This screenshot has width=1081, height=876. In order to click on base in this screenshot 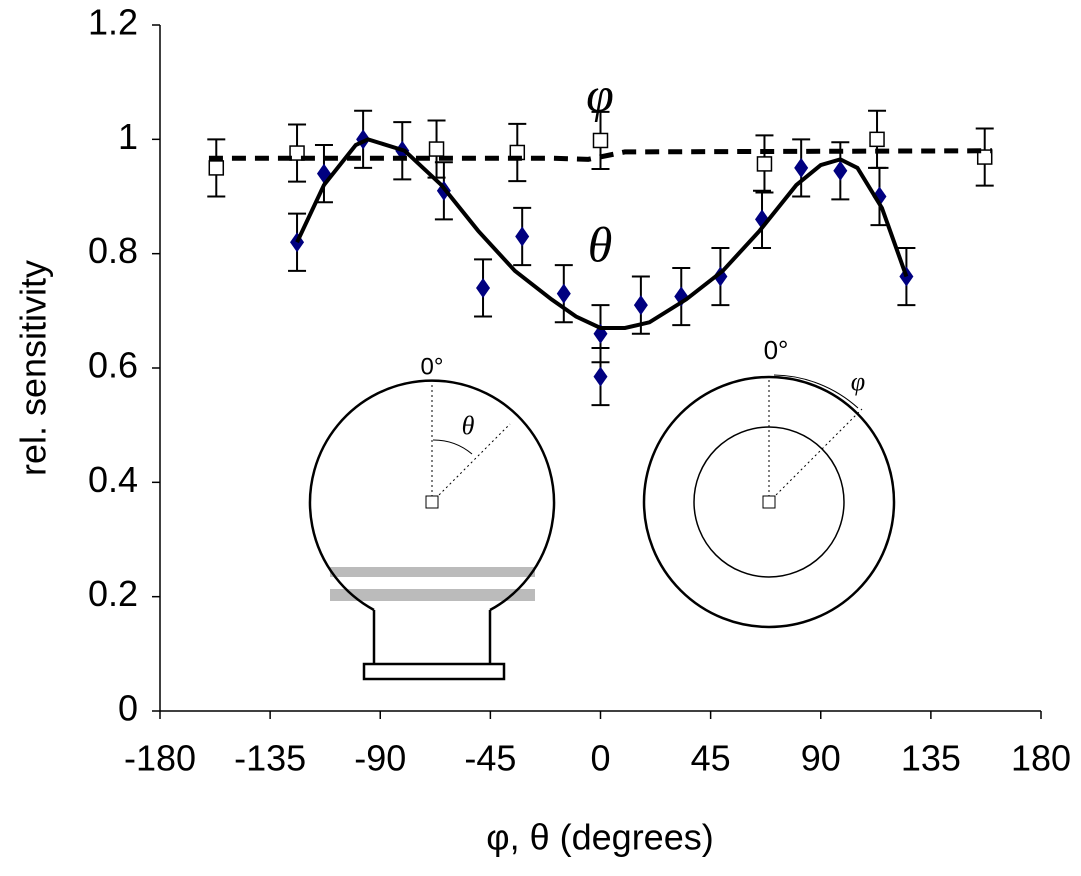, I will do `click(434, 671)`.